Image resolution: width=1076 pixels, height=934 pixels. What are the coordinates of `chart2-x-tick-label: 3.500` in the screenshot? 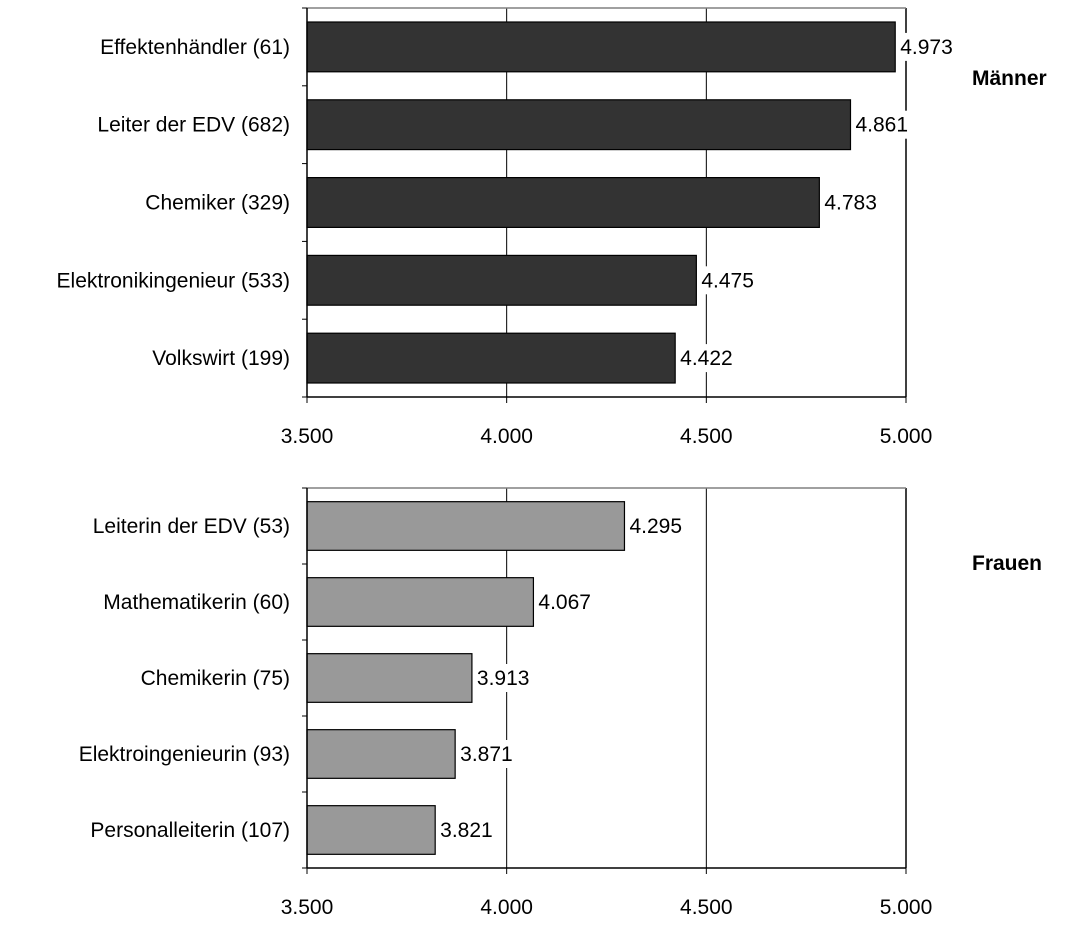 It's located at (307, 907).